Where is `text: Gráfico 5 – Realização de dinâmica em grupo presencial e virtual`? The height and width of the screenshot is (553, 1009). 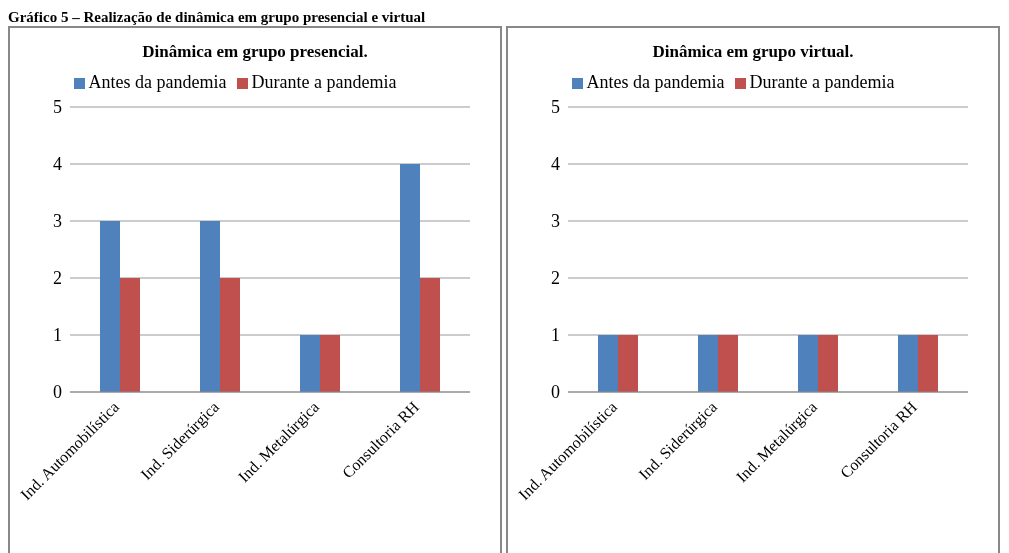
text: Gráfico 5 – Realização de dinâmica em grupo presencial e virtual is located at coordinates (217, 17).